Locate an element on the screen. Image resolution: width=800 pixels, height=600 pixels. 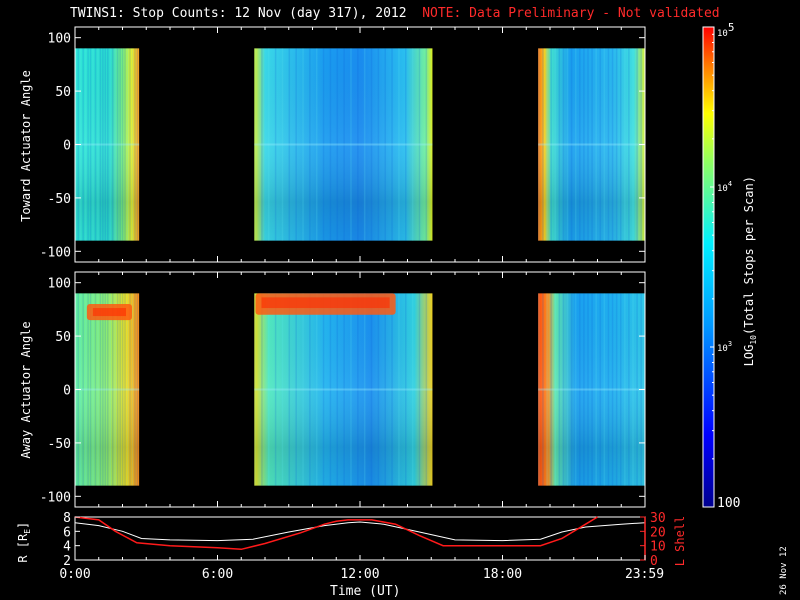
orbit-right-ylabel: L Shell is located at coordinates (680, 541).